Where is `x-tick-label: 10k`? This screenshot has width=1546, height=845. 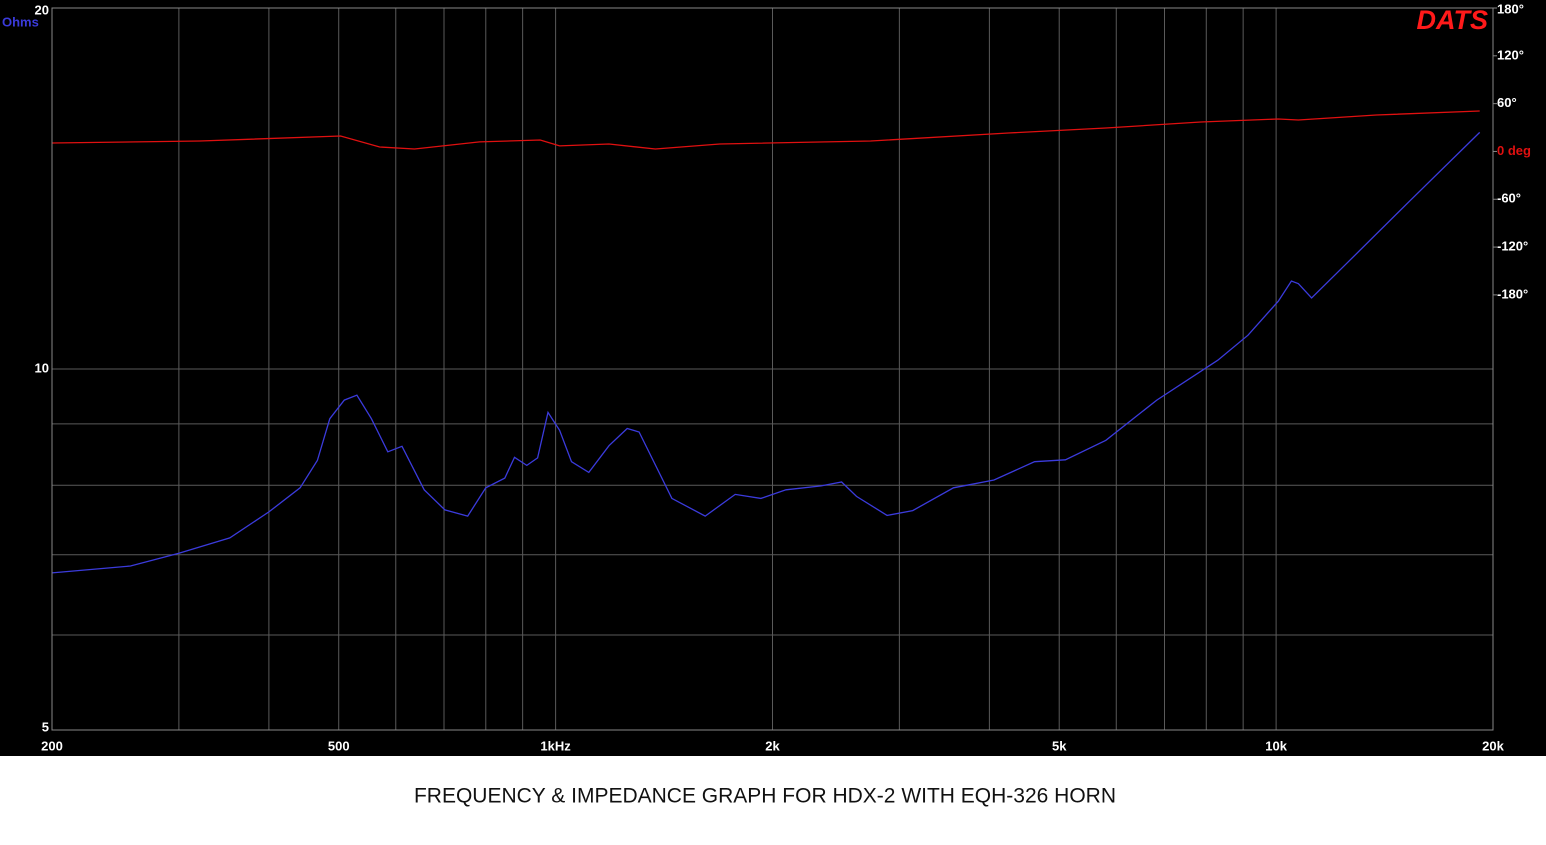
x-tick-label: 10k is located at coordinates (1276, 745).